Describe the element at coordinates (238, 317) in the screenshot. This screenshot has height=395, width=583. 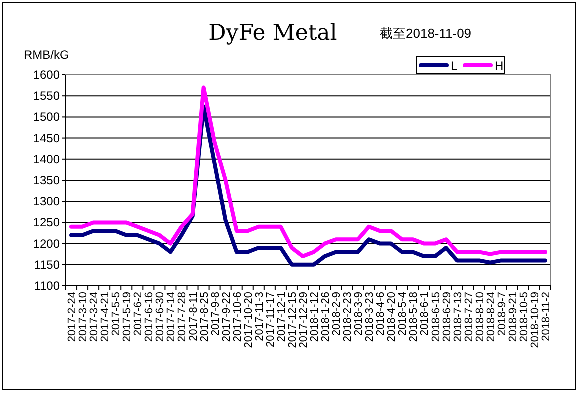
I see `x-tick-label: 2017-10-6` at that location.